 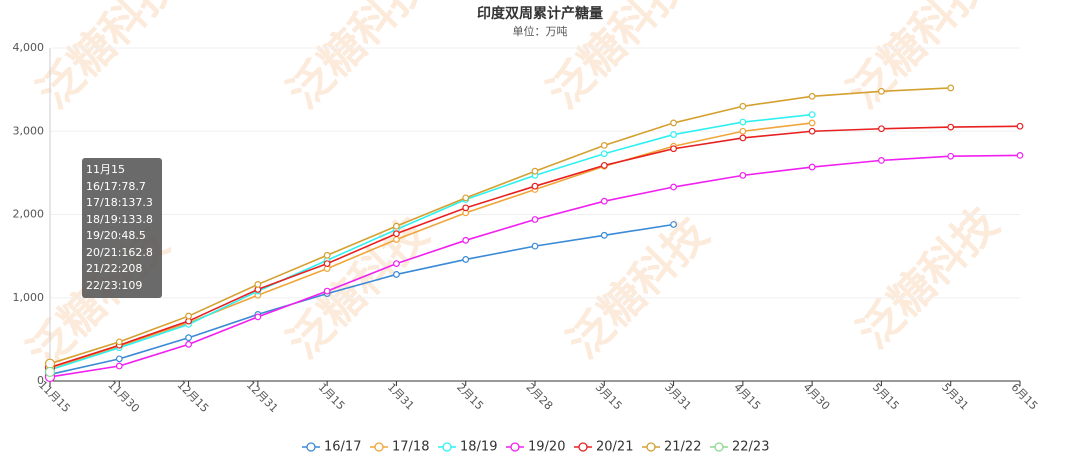 I want to click on x-tick-label: 3月15, so click(x=609, y=397).